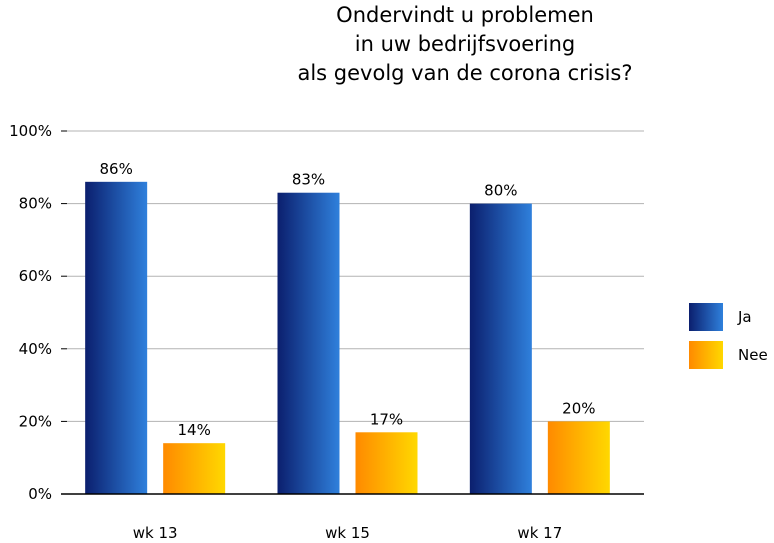 Image resolution: width=774 pixels, height=543 pixels. Describe the element at coordinates (465, 15) in the screenshot. I see `chart-title-line-1: Ondervindt u problemen` at that location.